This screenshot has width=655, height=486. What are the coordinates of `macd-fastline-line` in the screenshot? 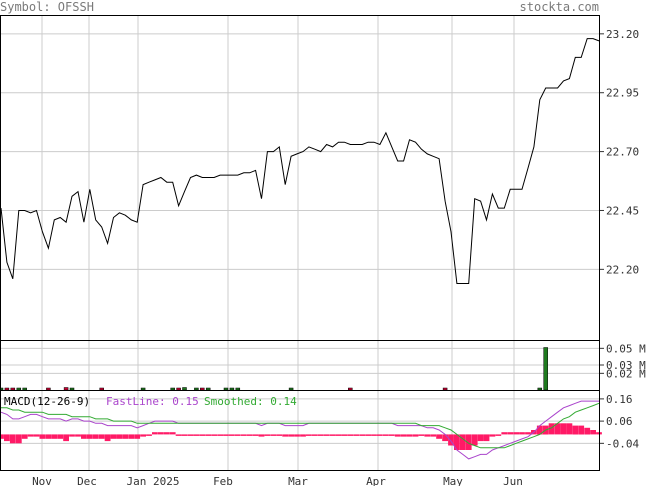 It's located at (299, 430).